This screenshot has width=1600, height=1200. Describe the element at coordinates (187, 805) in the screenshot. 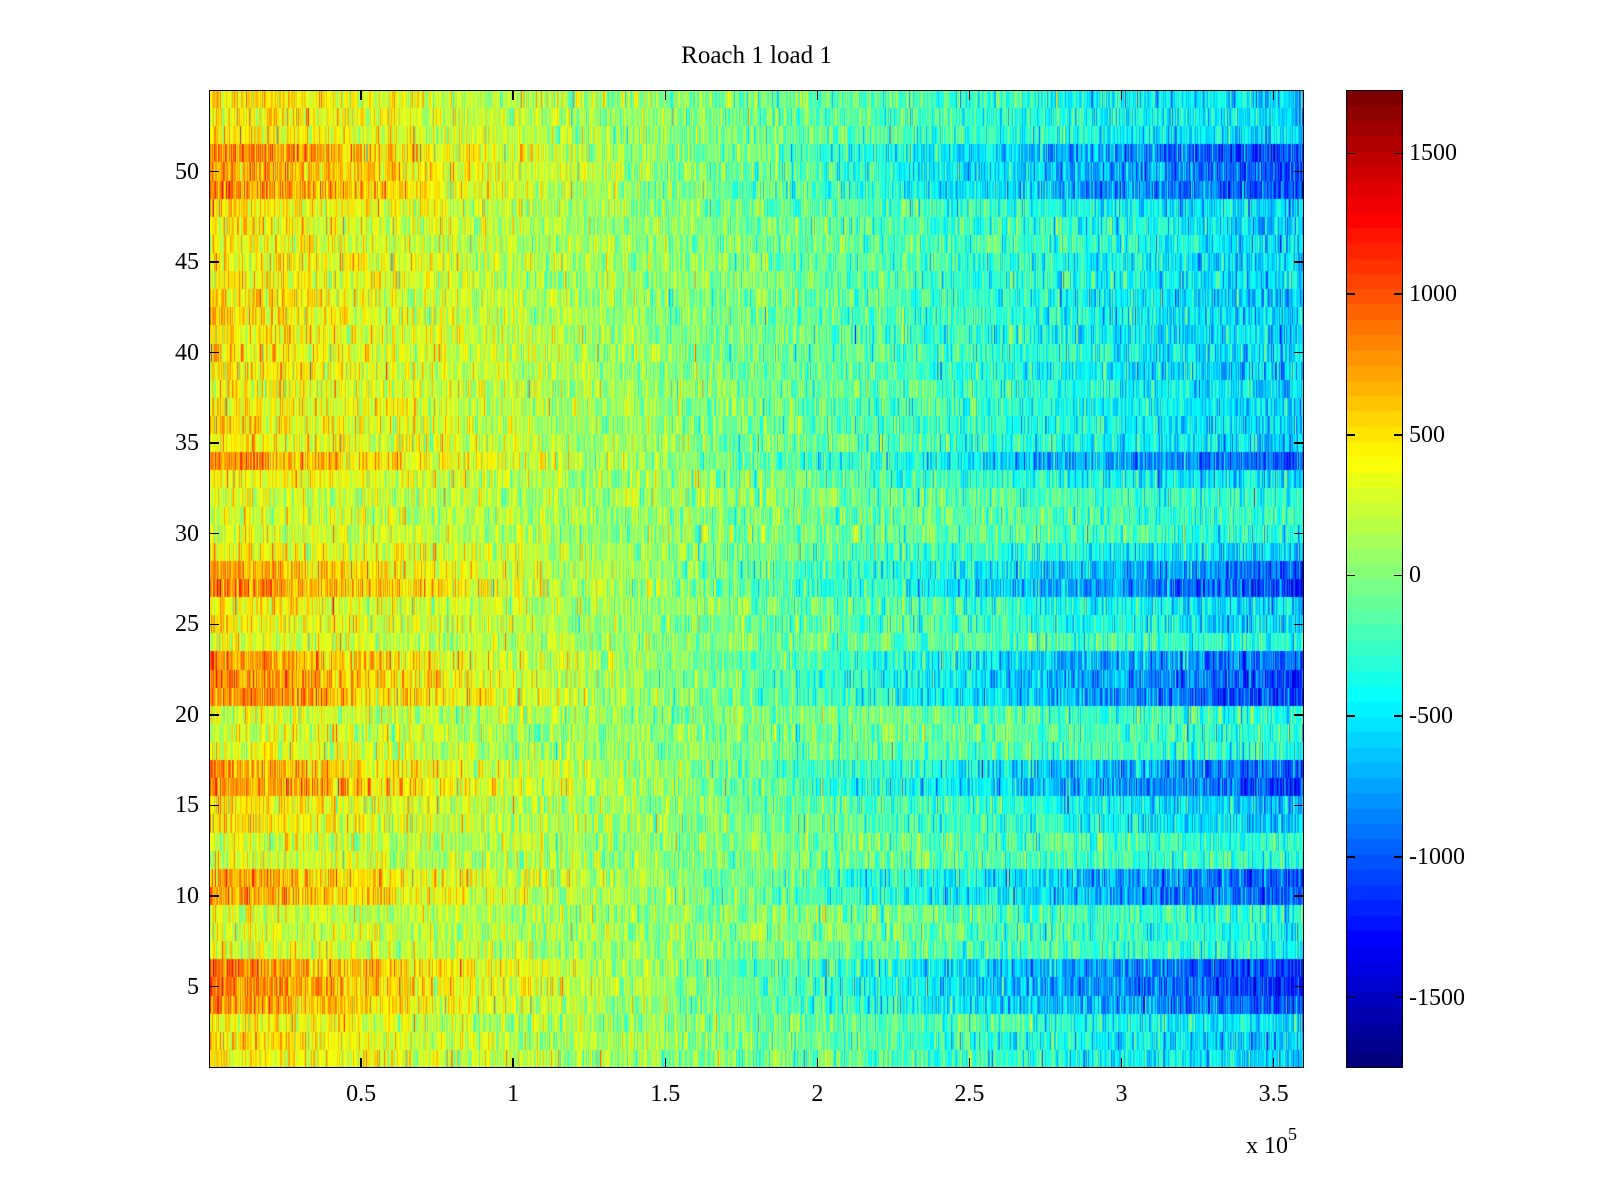

I see `y-tick-label: 15` at that location.